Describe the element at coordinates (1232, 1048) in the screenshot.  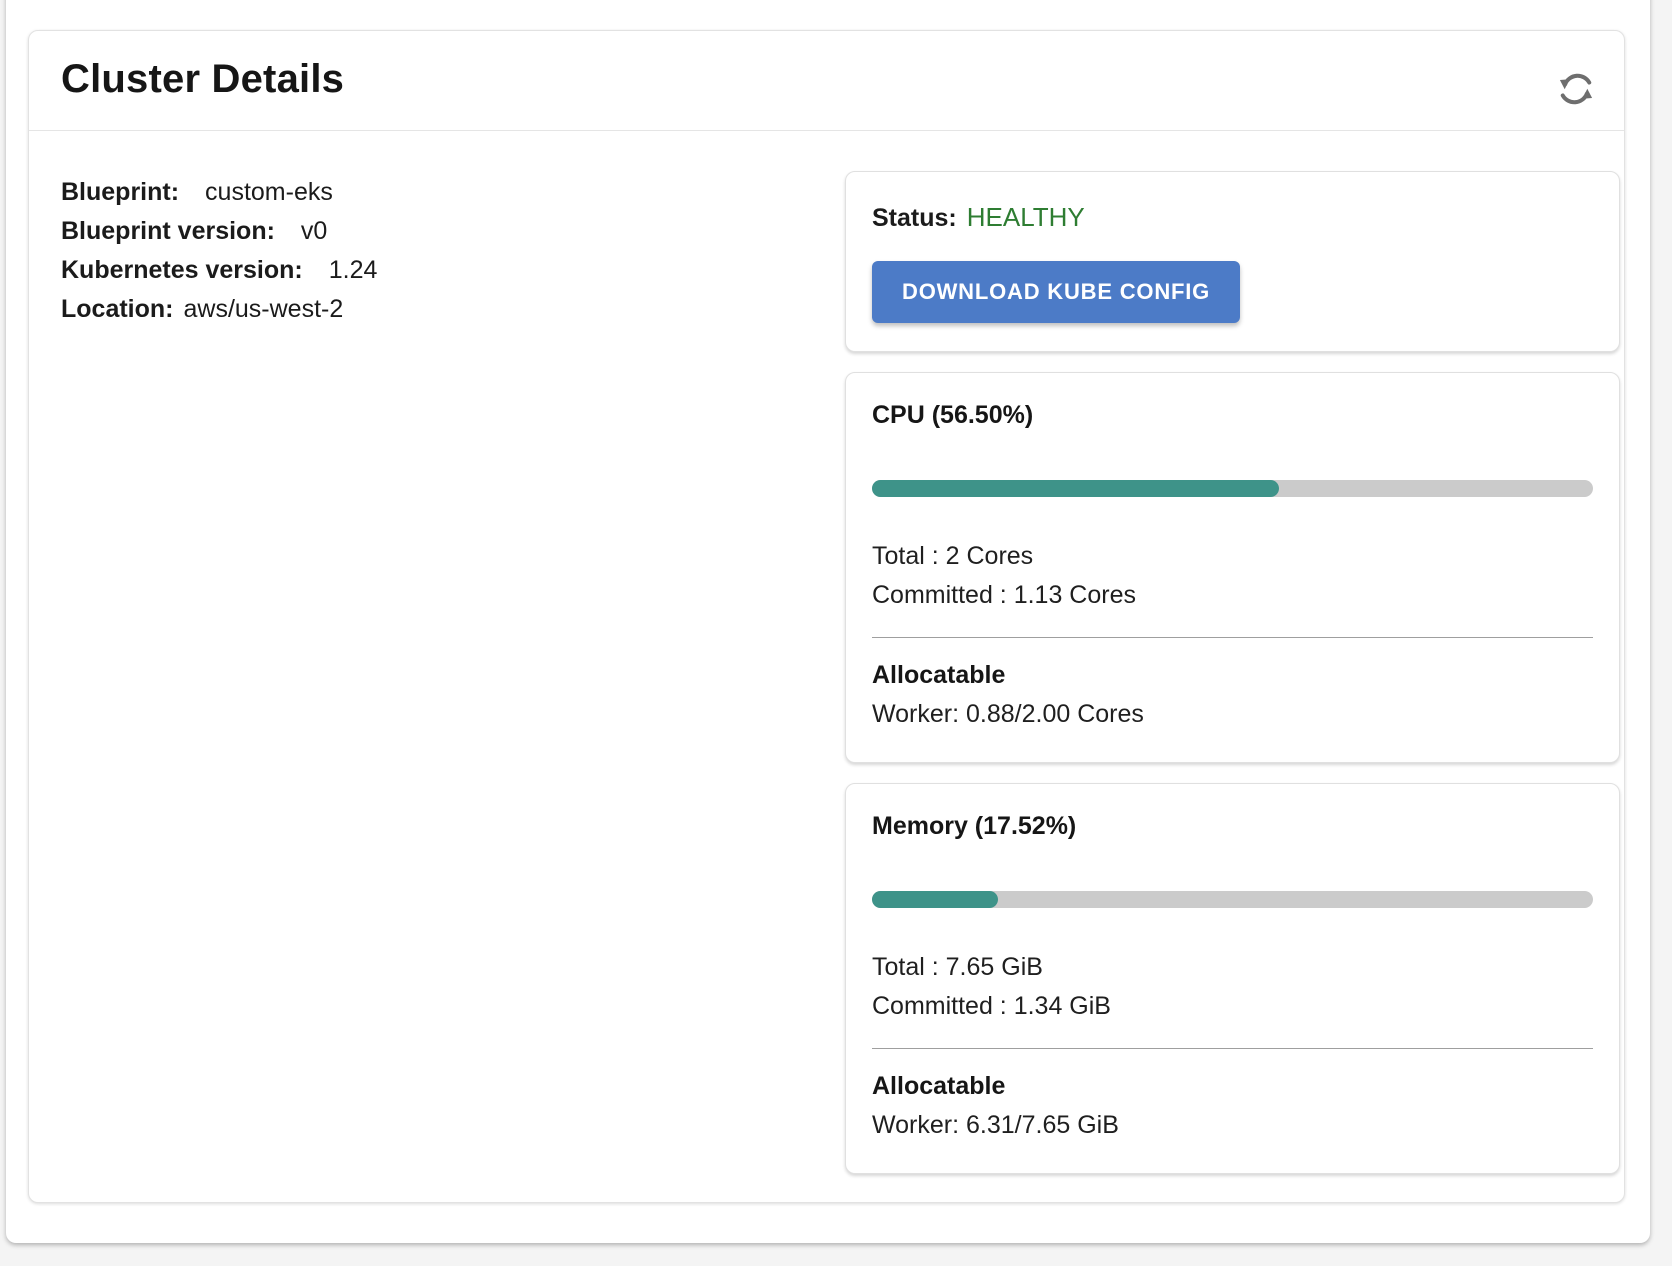
I see `memory-card-divider` at that location.